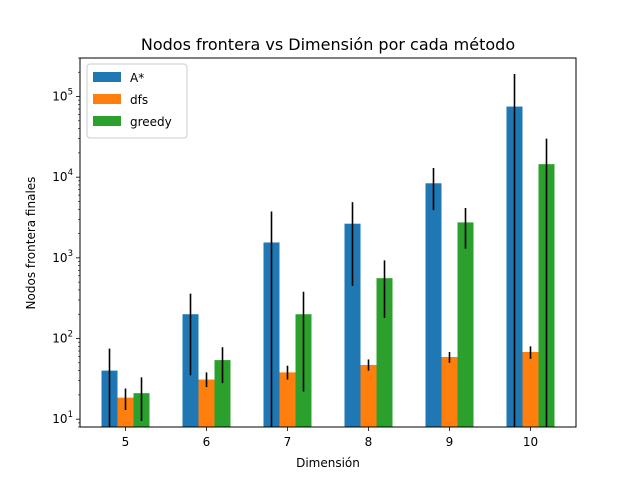 This screenshot has height=480, width=640. Describe the element at coordinates (62, 418) in the screenshot. I see `y-tick-label: 10¹` at that location.